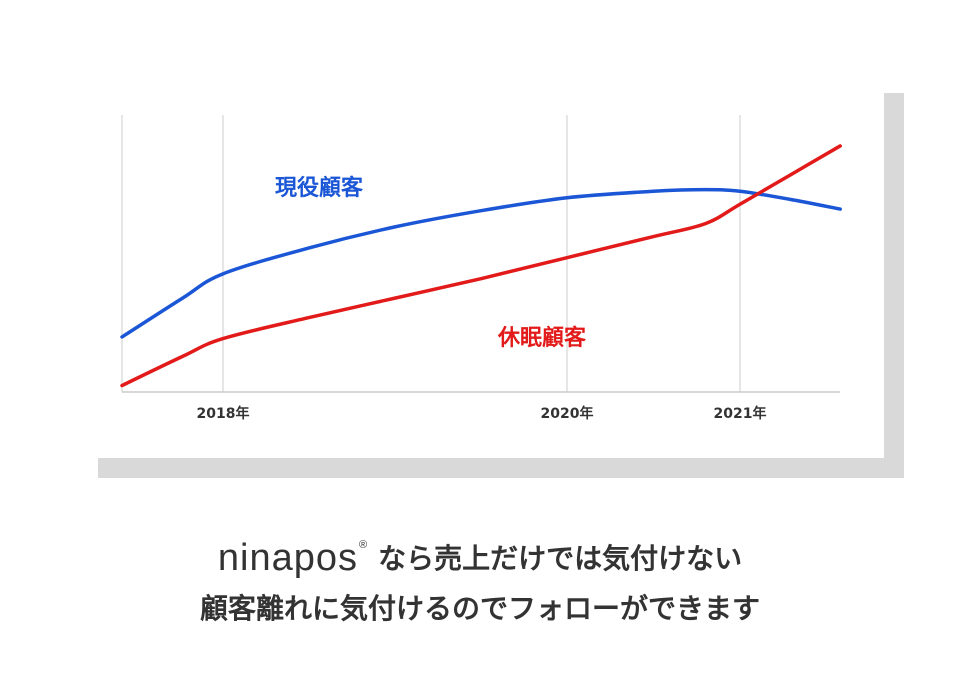  What do you see at coordinates (364, 545) in the screenshot?
I see `registered-mark: ®` at bounding box center [364, 545].